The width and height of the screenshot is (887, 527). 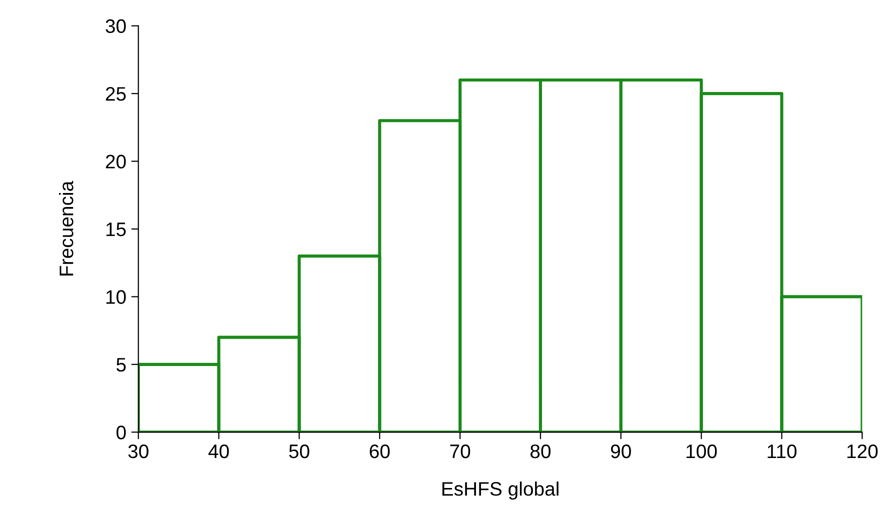 What do you see at coordinates (621, 451) in the screenshot?
I see `x-tick-label: 90` at bounding box center [621, 451].